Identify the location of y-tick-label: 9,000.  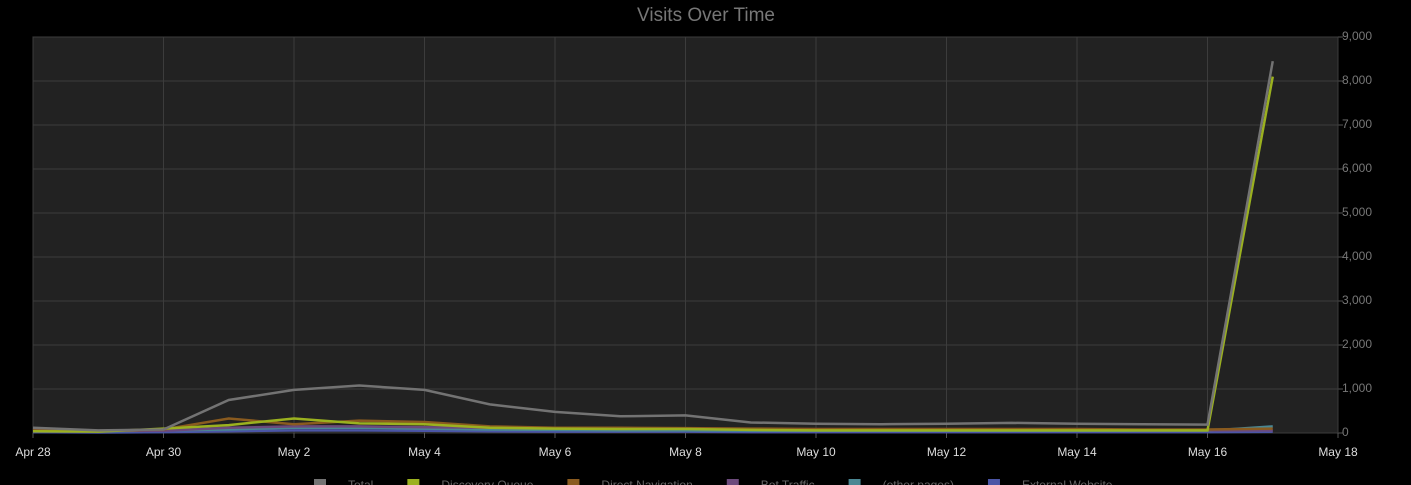
(1357, 36).